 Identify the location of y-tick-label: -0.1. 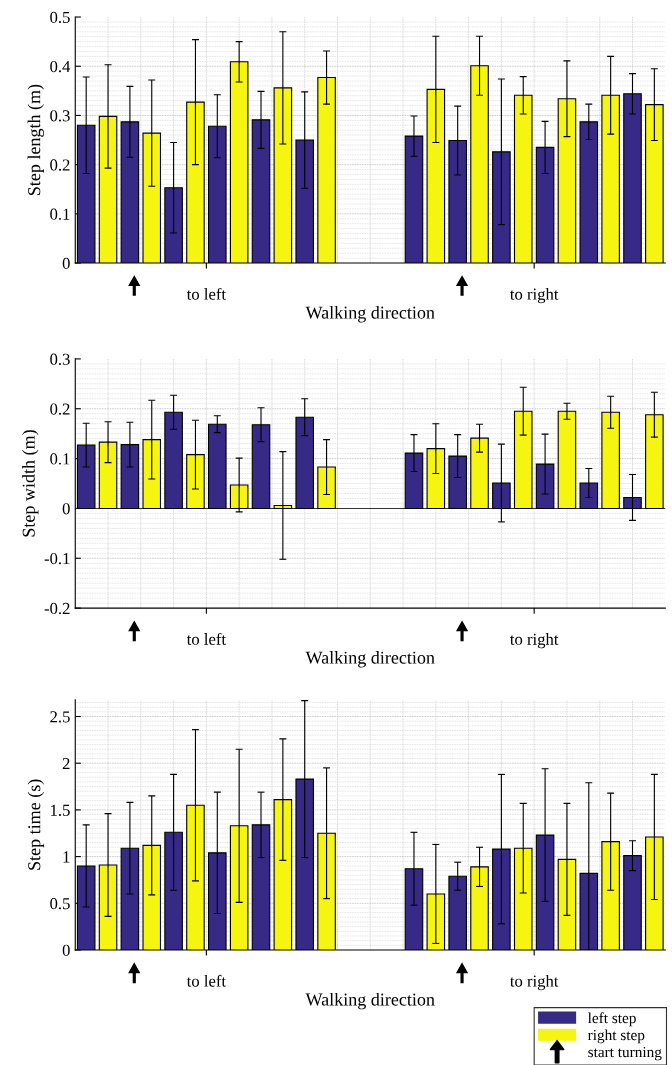
(57, 558).